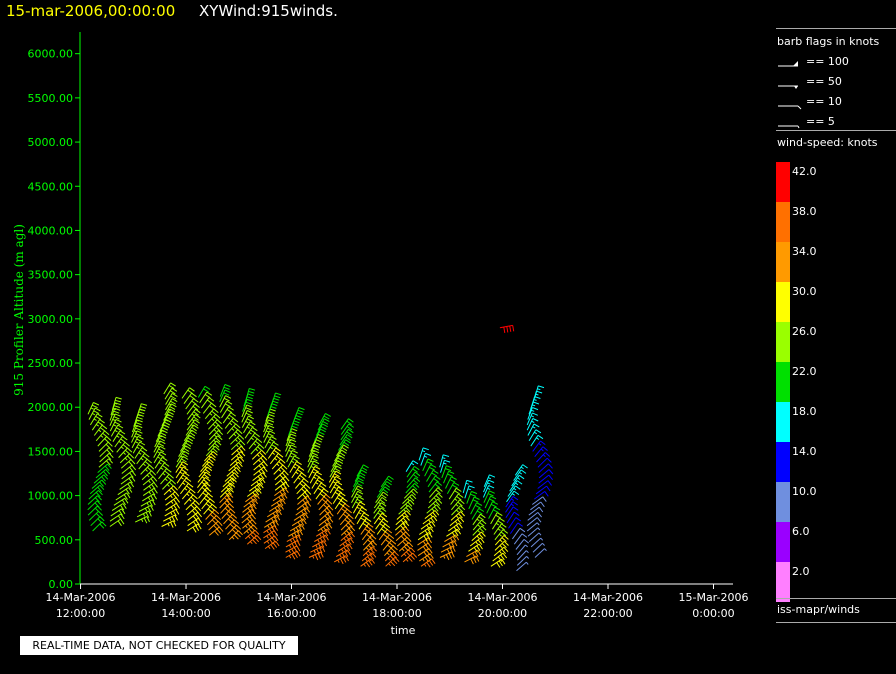 This screenshot has height=674, width=896. I want to click on y-axis-title: 915 Profiler Altitude (m agl), so click(19, 310).